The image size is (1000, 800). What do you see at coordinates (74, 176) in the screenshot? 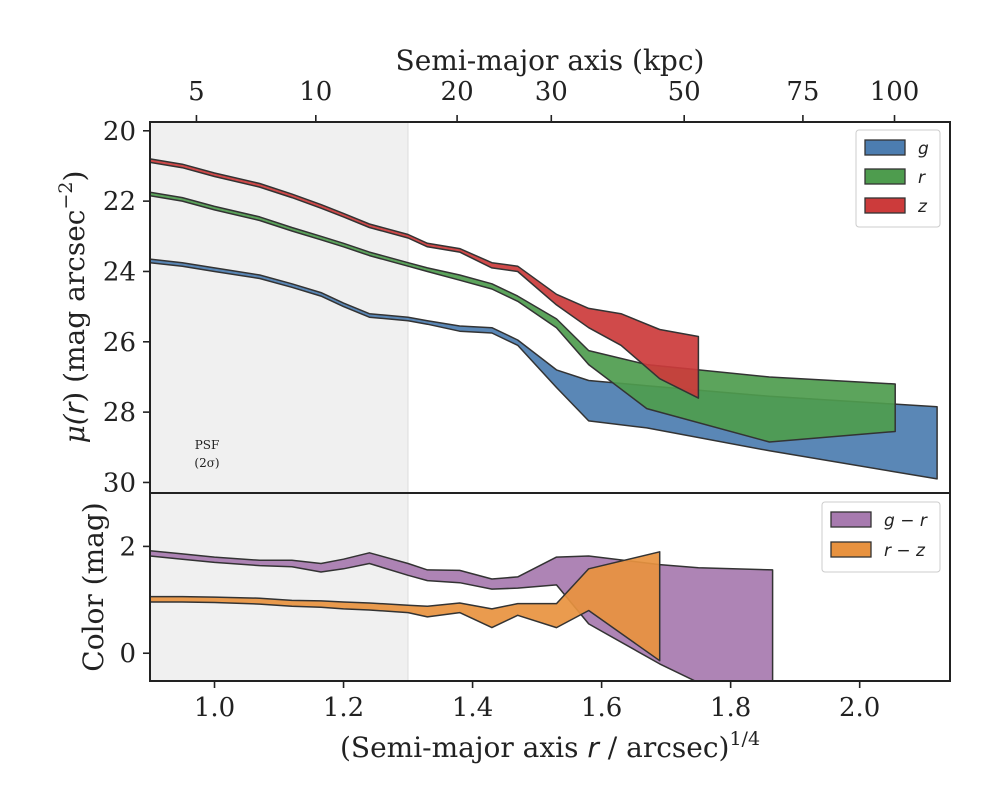
I see `ylabel-end: )` at bounding box center [74, 176].